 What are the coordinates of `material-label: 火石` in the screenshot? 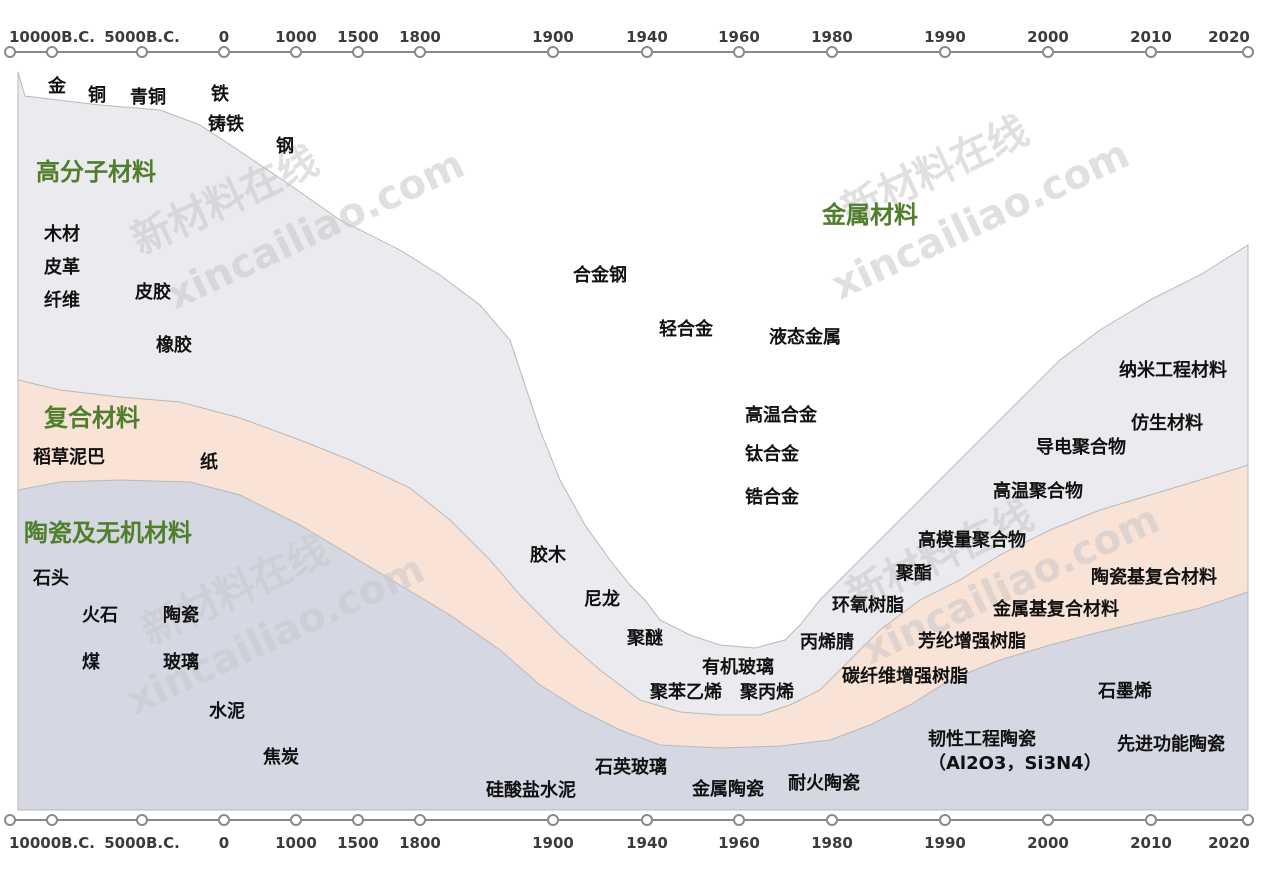 It's located at (100, 615).